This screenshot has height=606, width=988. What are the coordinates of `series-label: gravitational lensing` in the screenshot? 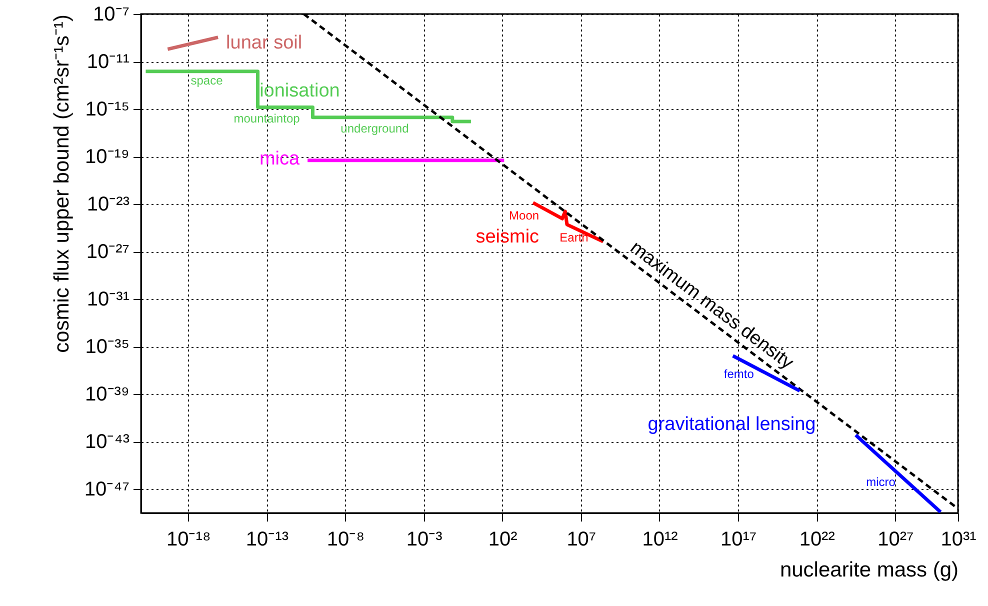 It's located at (732, 425).